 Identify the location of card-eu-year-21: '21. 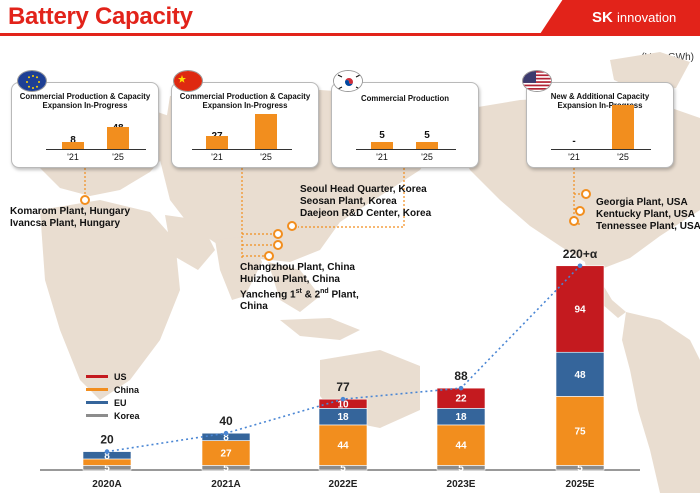
(73, 157).